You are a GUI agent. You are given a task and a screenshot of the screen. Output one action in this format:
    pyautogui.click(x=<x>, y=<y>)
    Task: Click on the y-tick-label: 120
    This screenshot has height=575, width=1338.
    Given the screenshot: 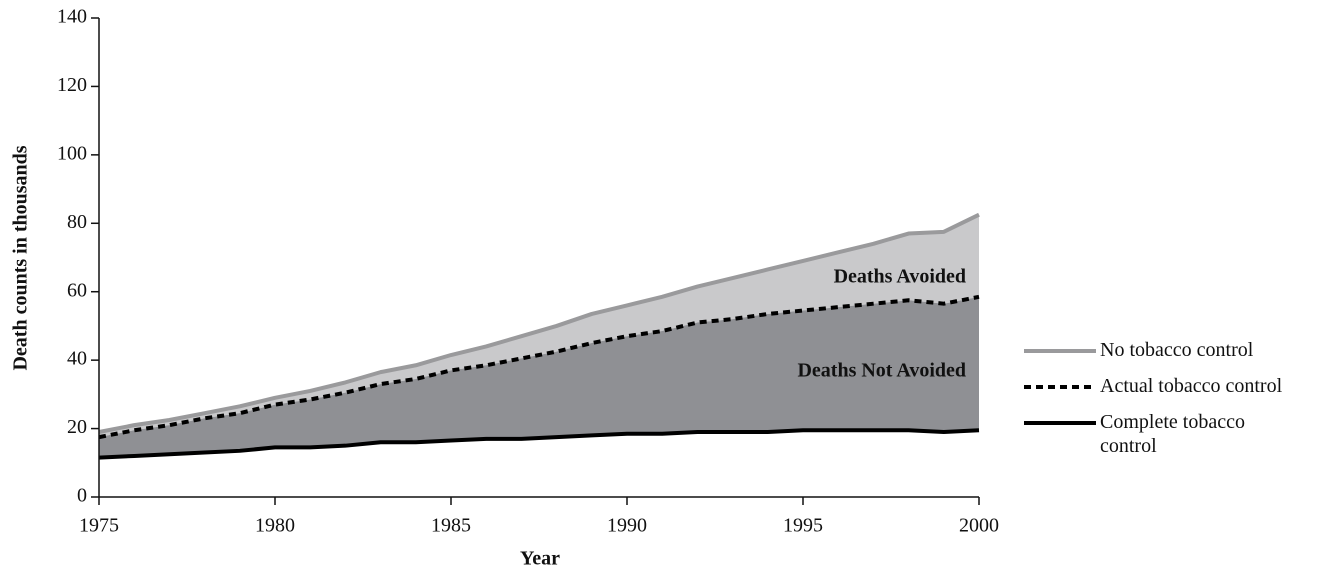 What is the action you would take?
    pyautogui.click(x=72, y=85)
    